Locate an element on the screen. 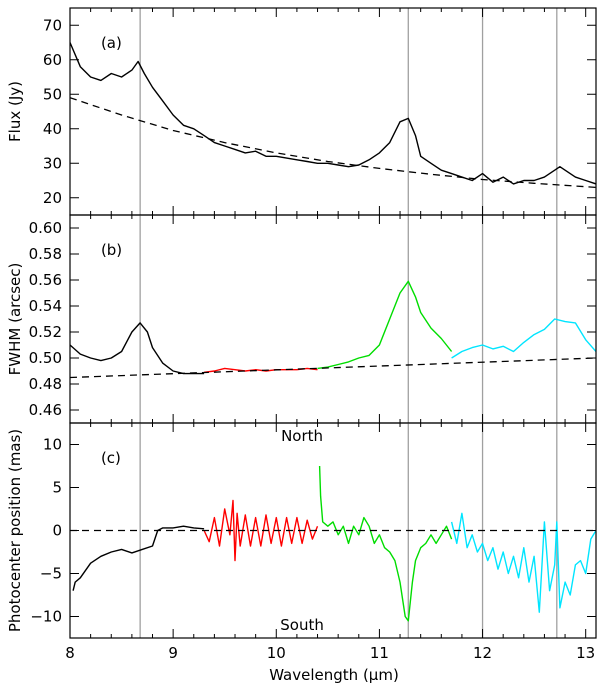 The width and height of the screenshot is (600, 688). y-axis-label: FWHM (arcsec) is located at coordinates (15, 319).